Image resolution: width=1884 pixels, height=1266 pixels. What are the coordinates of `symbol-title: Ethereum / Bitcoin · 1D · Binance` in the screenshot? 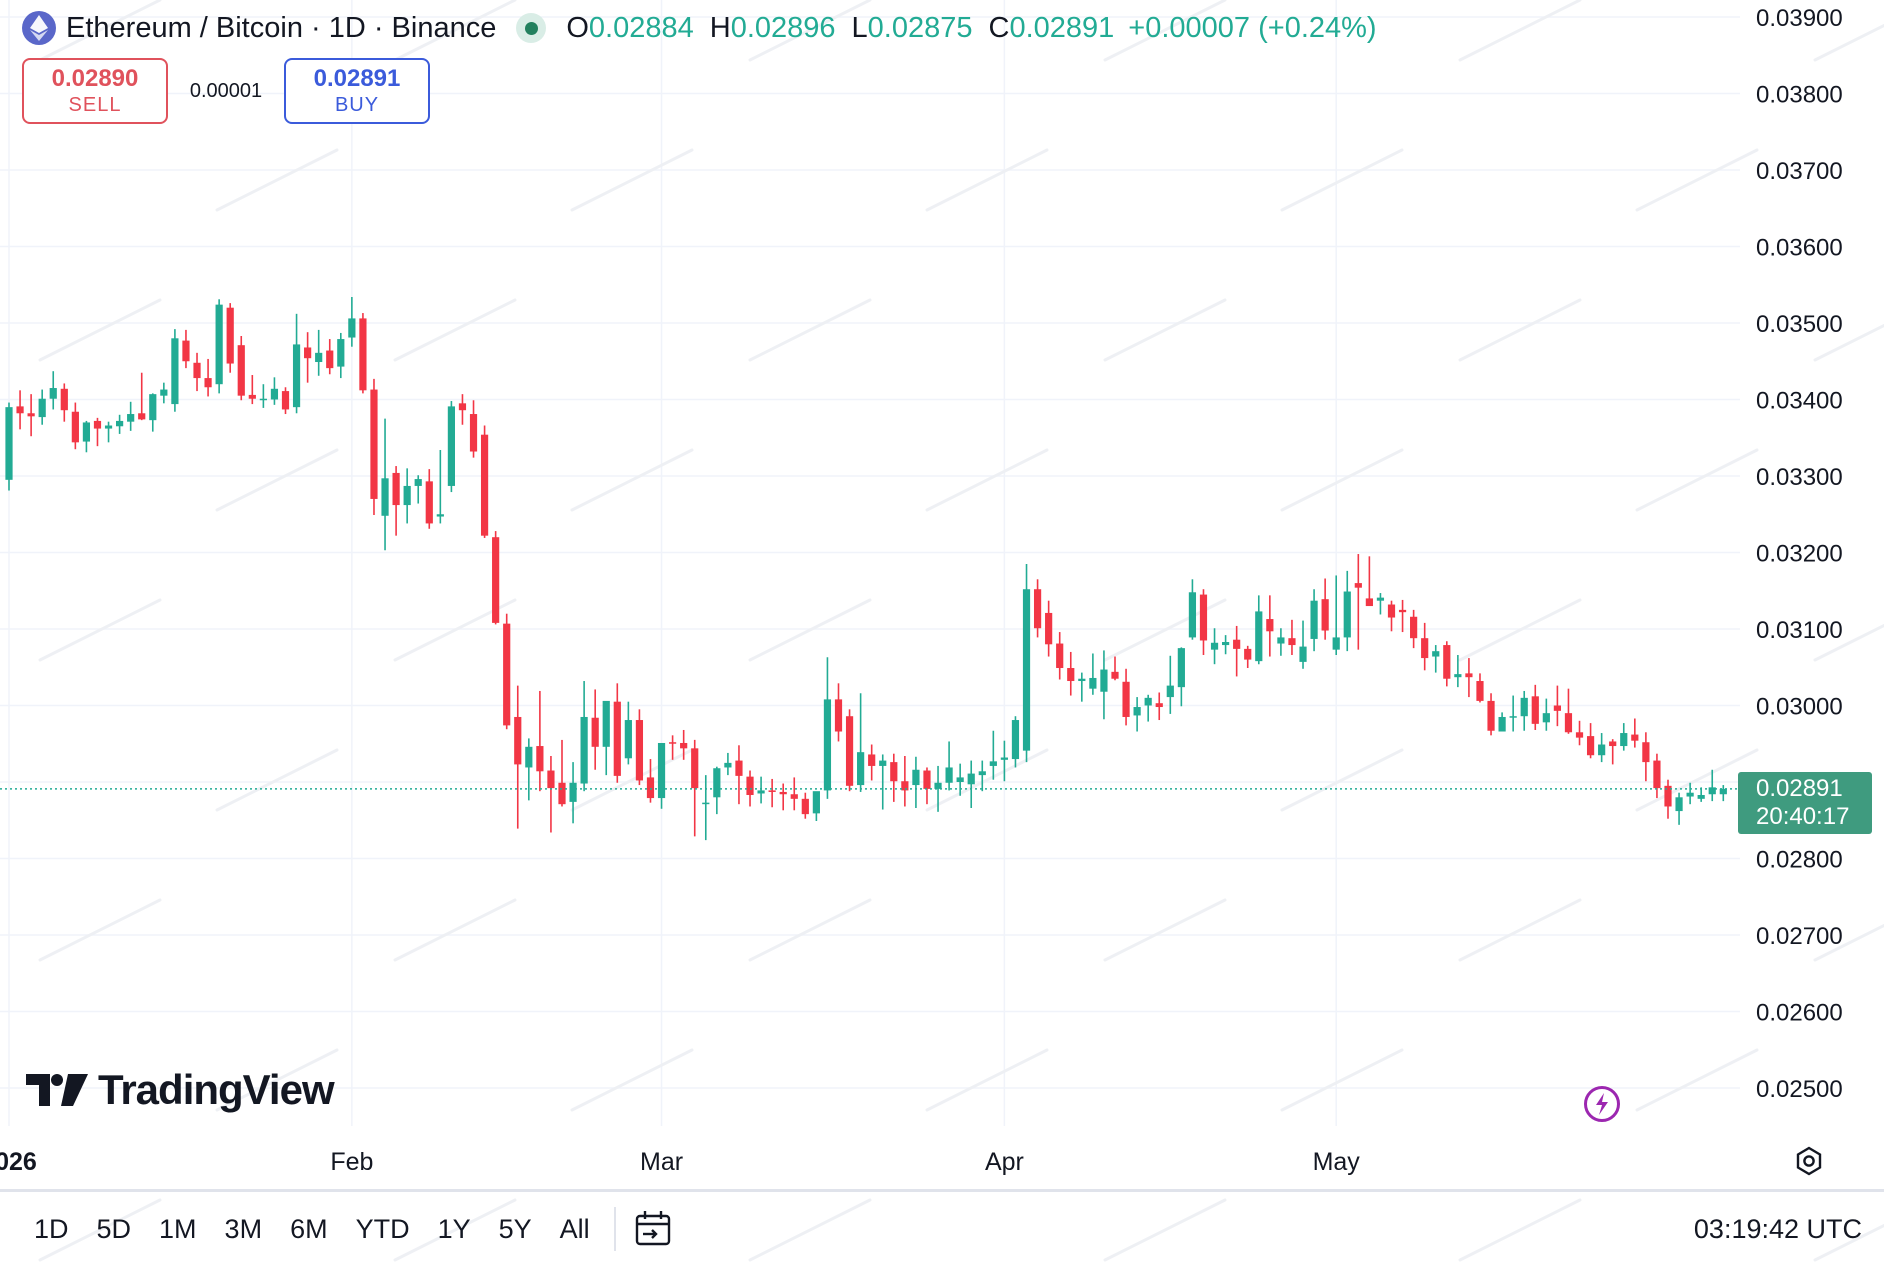 It's located at (281, 27).